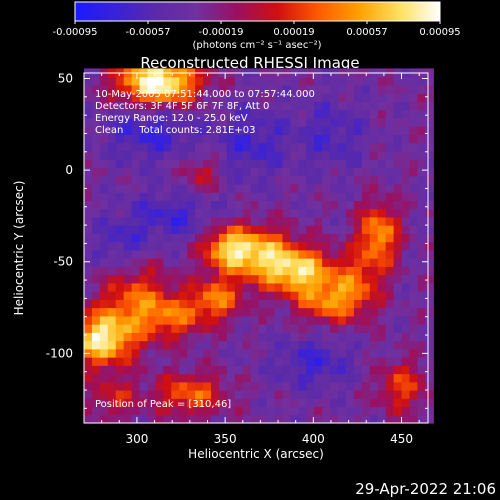 This screenshot has width=500, height=500. What do you see at coordinates (65, 78) in the screenshot?
I see `y-tick-label: 50` at bounding box center [65, 78].